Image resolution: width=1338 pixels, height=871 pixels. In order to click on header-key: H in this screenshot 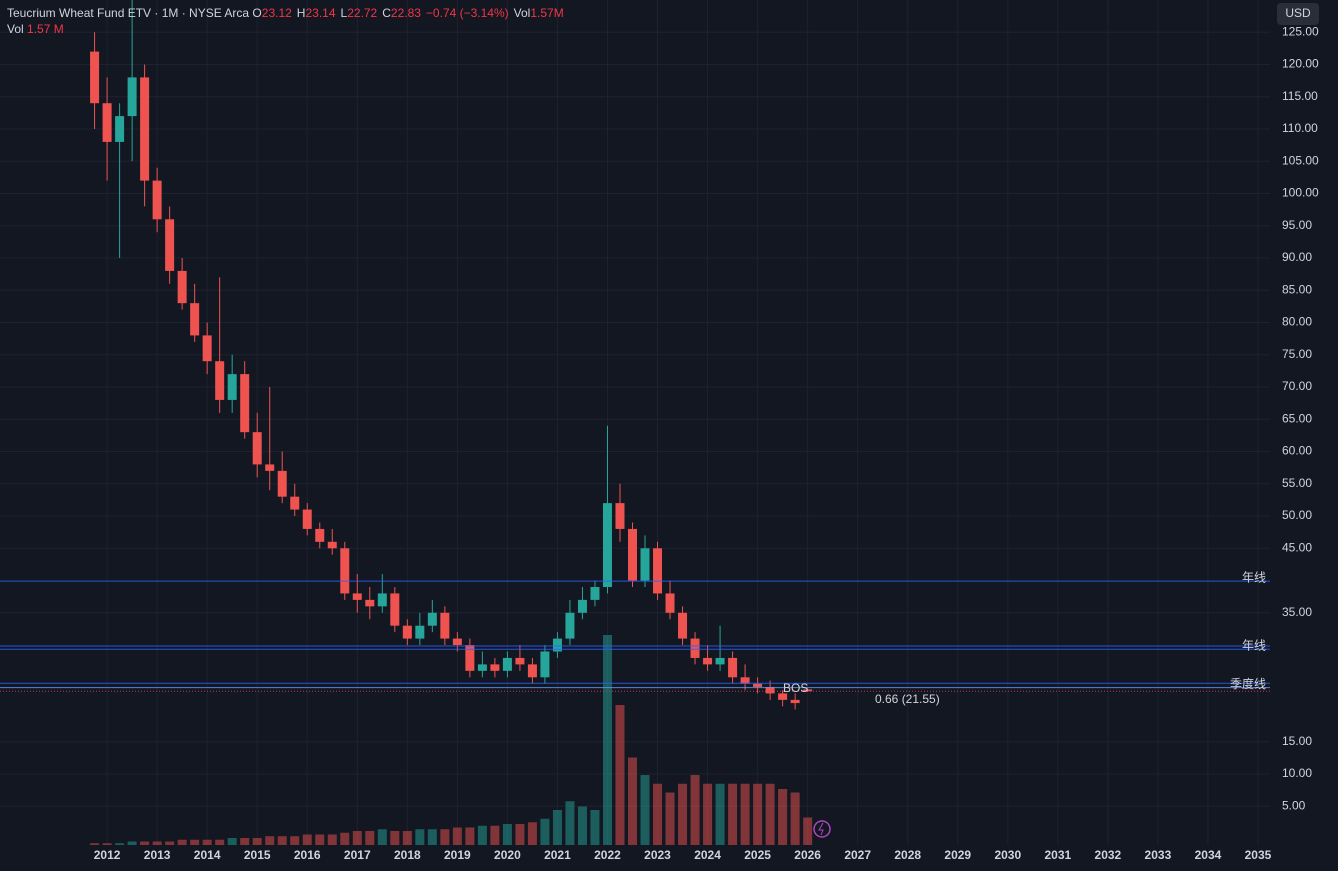, I will do `click(301, 13)`.